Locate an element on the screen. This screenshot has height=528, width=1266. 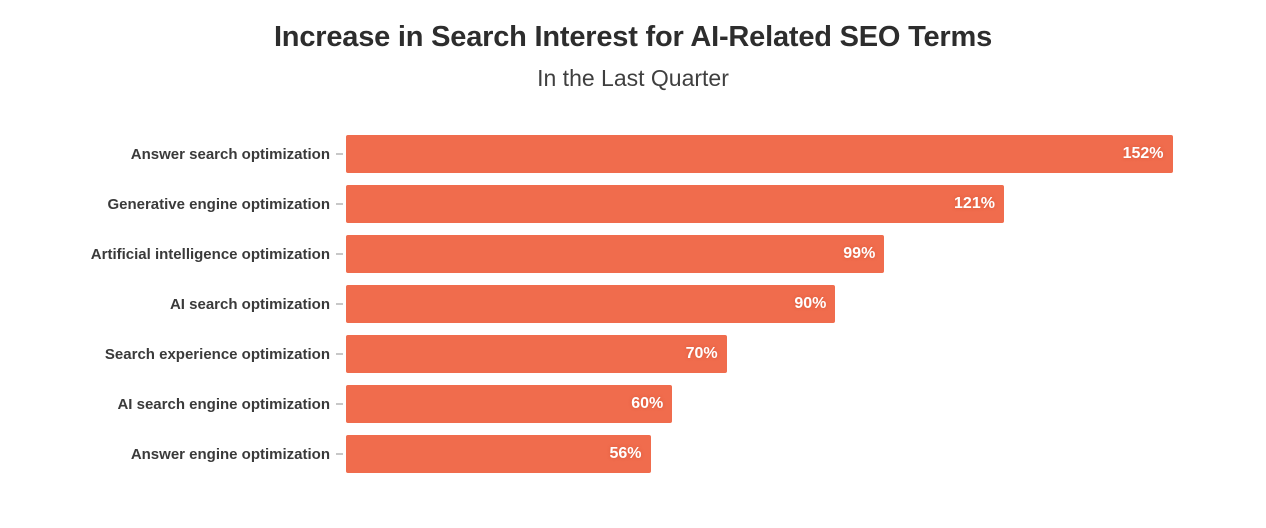
chart-subtitle: In the Last Quarter is located at coordinates (633, 78).